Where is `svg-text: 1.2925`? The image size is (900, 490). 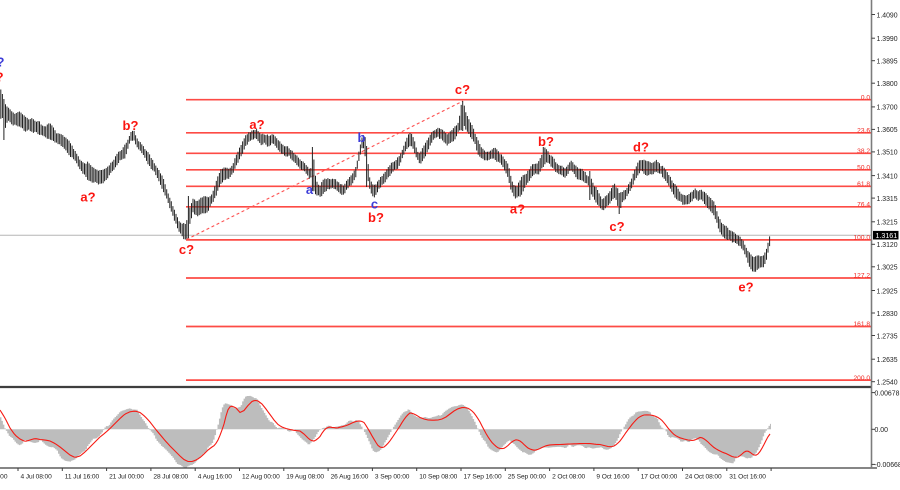
svg-text: 1.2925 is located at coordinates (887, 291).